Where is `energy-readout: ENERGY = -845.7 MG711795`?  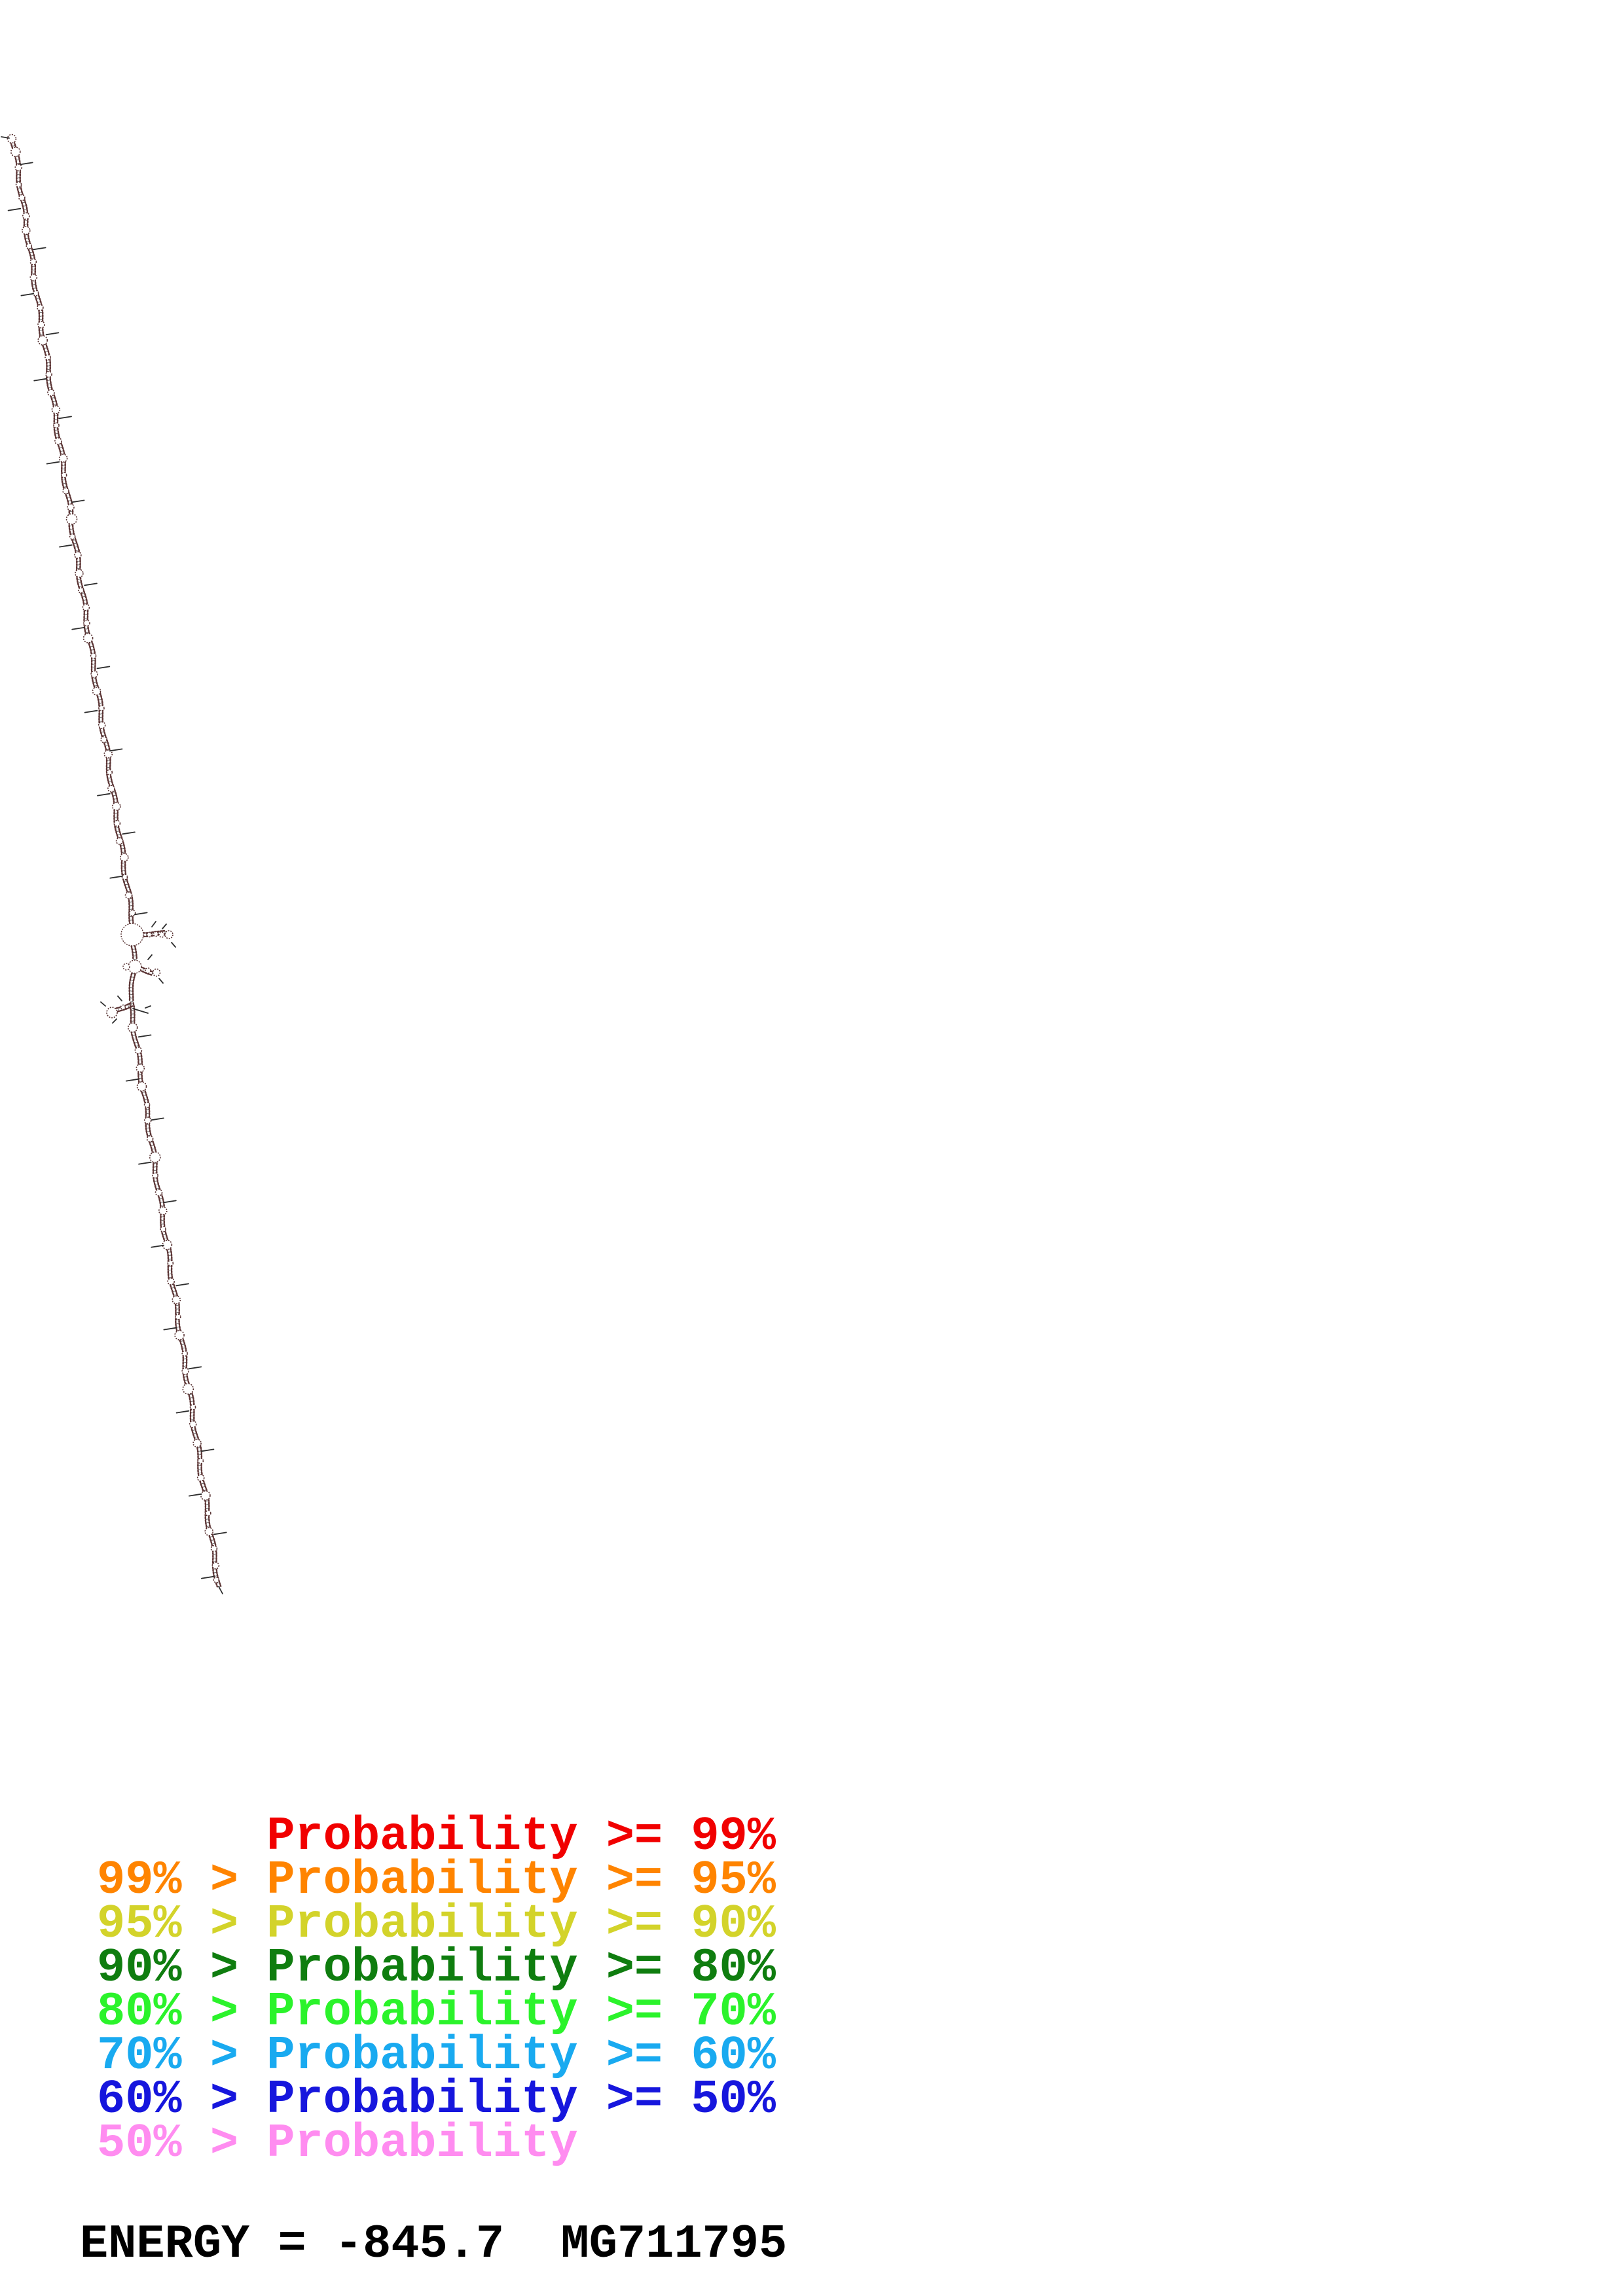
energy-readout: ENERGY = -845.7 MG711795 is located at coordinates (434, 2244).